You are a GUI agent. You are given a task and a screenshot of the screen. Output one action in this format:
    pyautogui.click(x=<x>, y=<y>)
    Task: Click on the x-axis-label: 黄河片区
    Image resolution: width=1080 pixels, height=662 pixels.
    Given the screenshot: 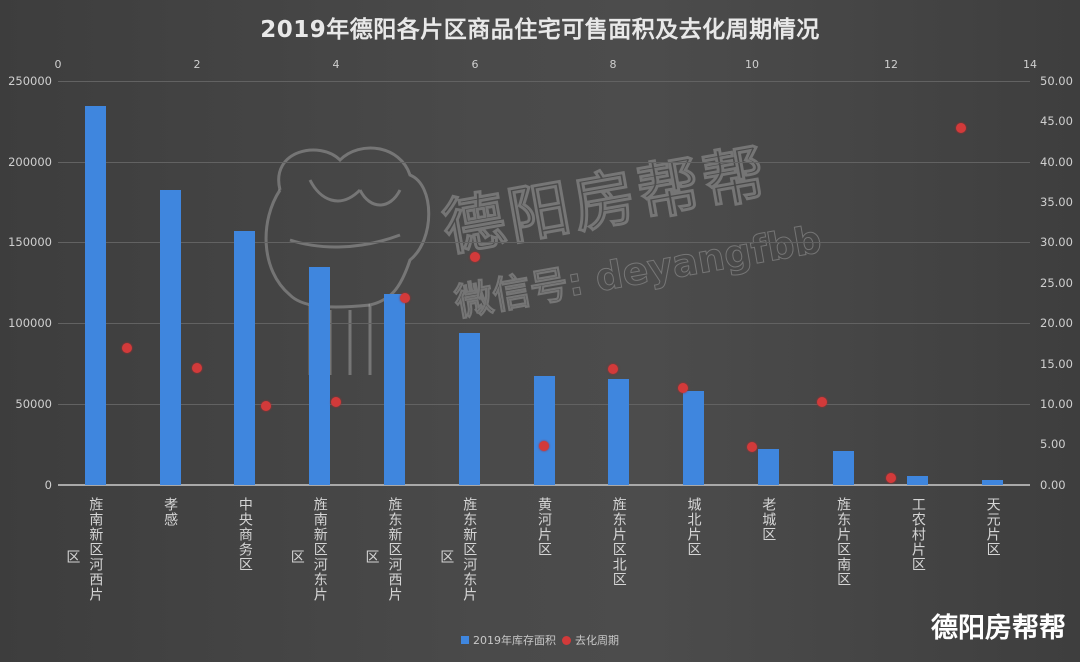 What is the action you would take?
    pyautogui.click(x=544, y=527)
    